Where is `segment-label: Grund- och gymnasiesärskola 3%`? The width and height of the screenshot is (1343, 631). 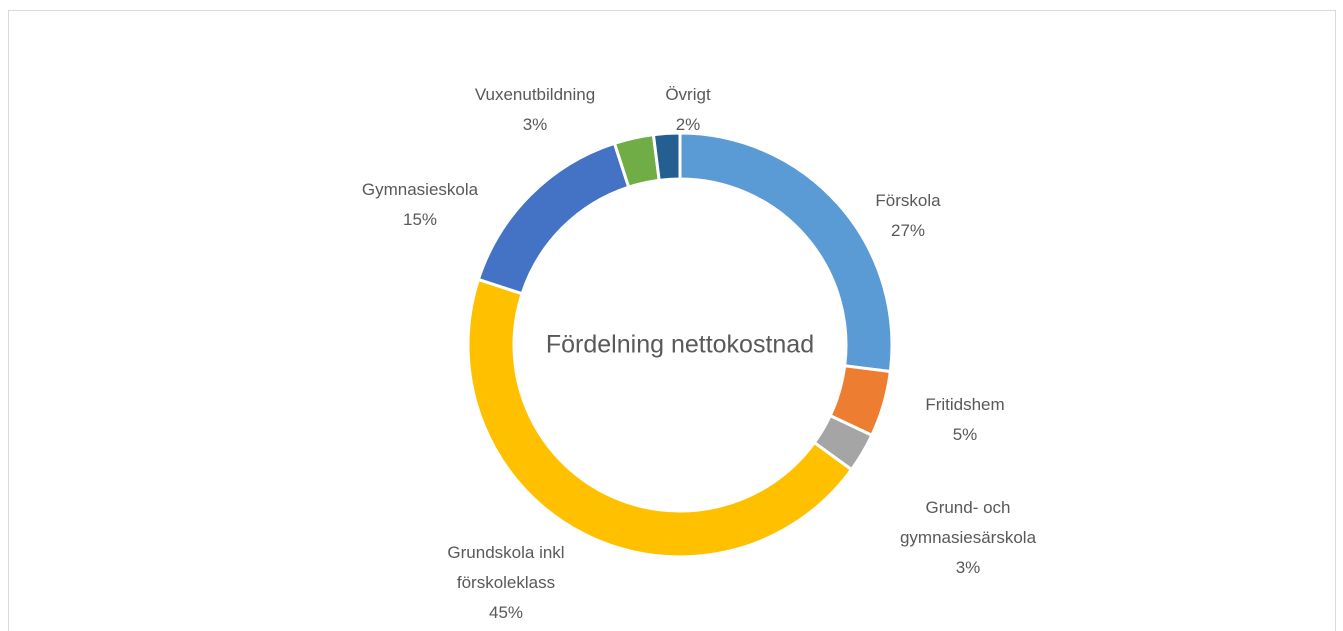
segment-label: Grund- och gymnasiesärskola 3% is located at coordinates (968, 538).